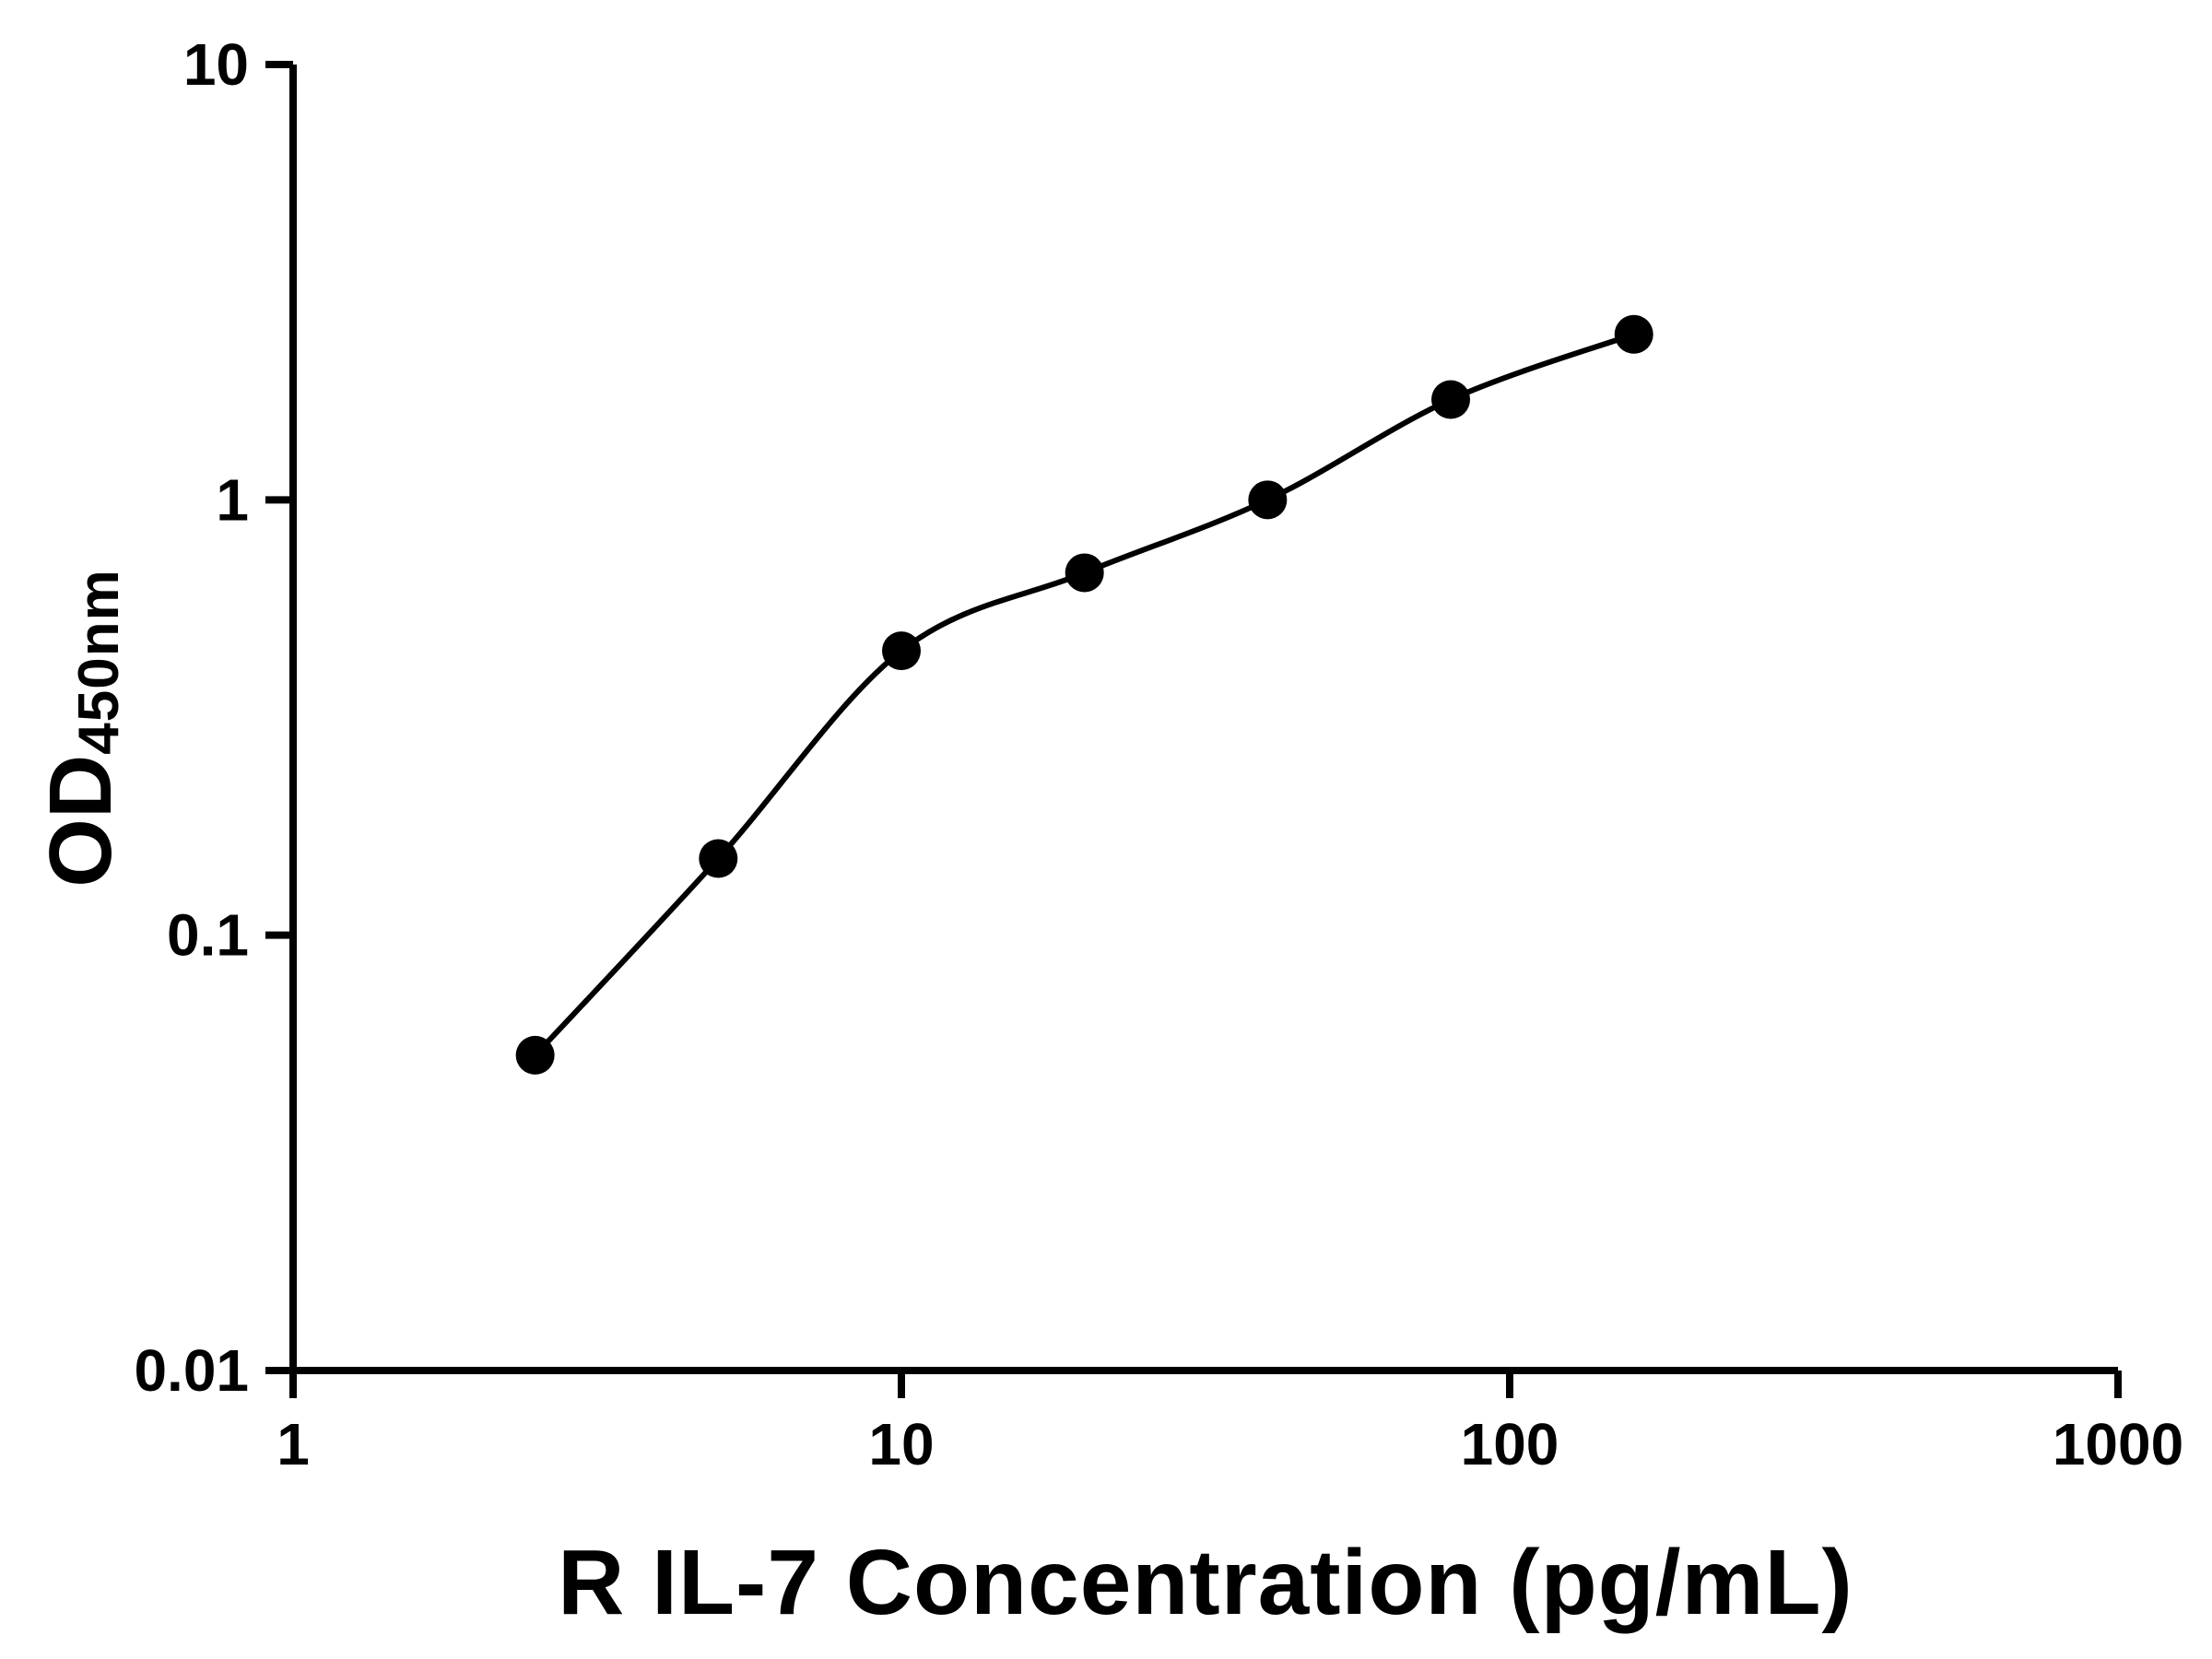 The height and width of the screenshot is (1659, 2212). Describe the element at coordinates (80, 821) in the screenshot. I see `y-axis-title-main: OD` at that location.